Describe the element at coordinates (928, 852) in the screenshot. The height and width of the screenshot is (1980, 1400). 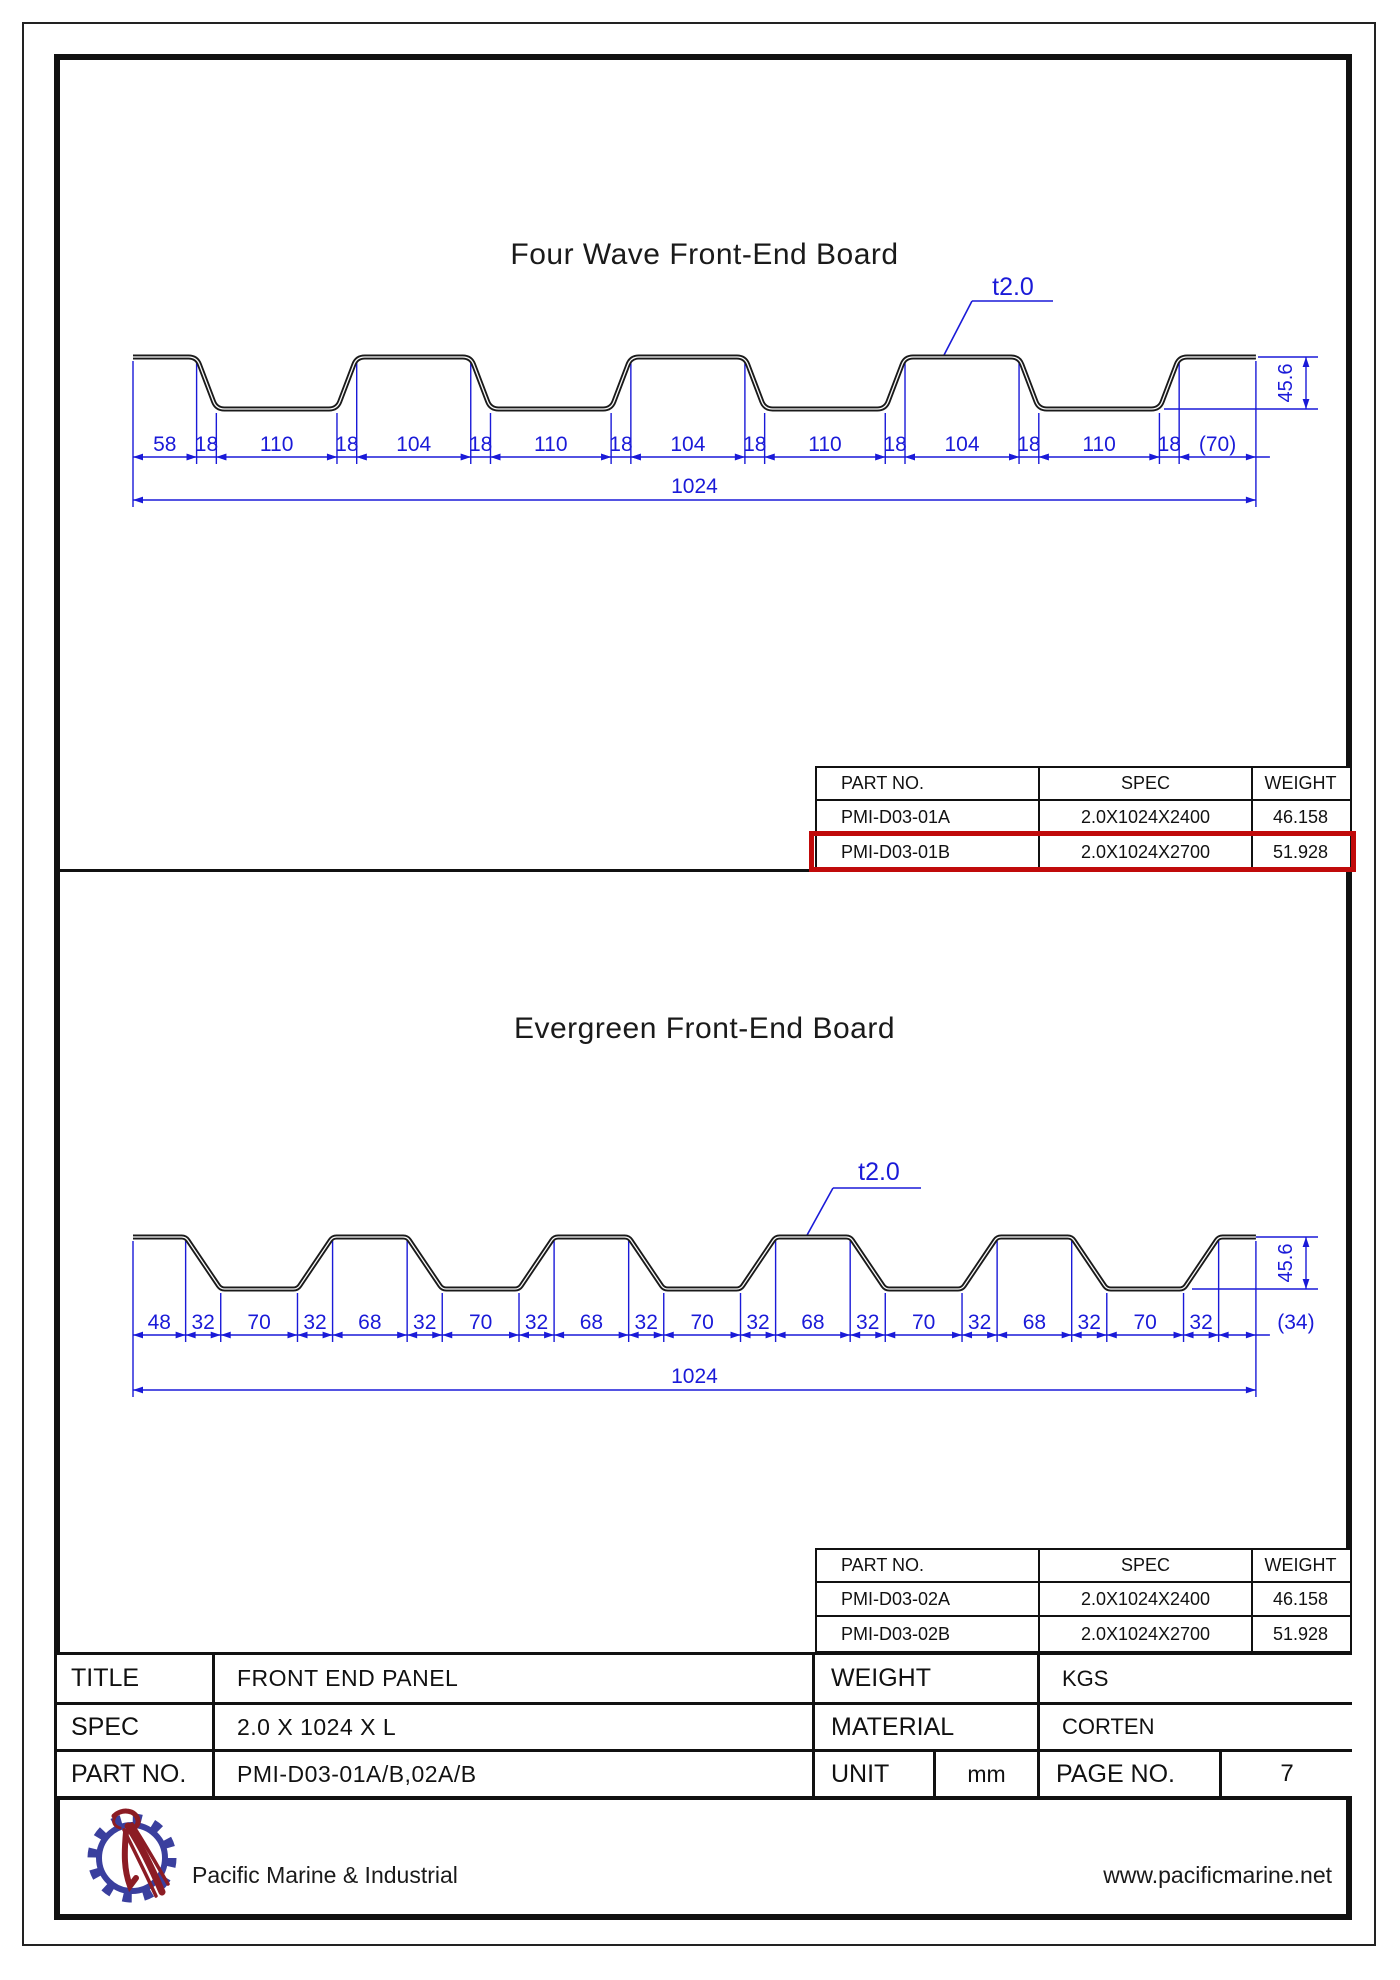
I see `table-cell: PMI-D03-01B` at that location.